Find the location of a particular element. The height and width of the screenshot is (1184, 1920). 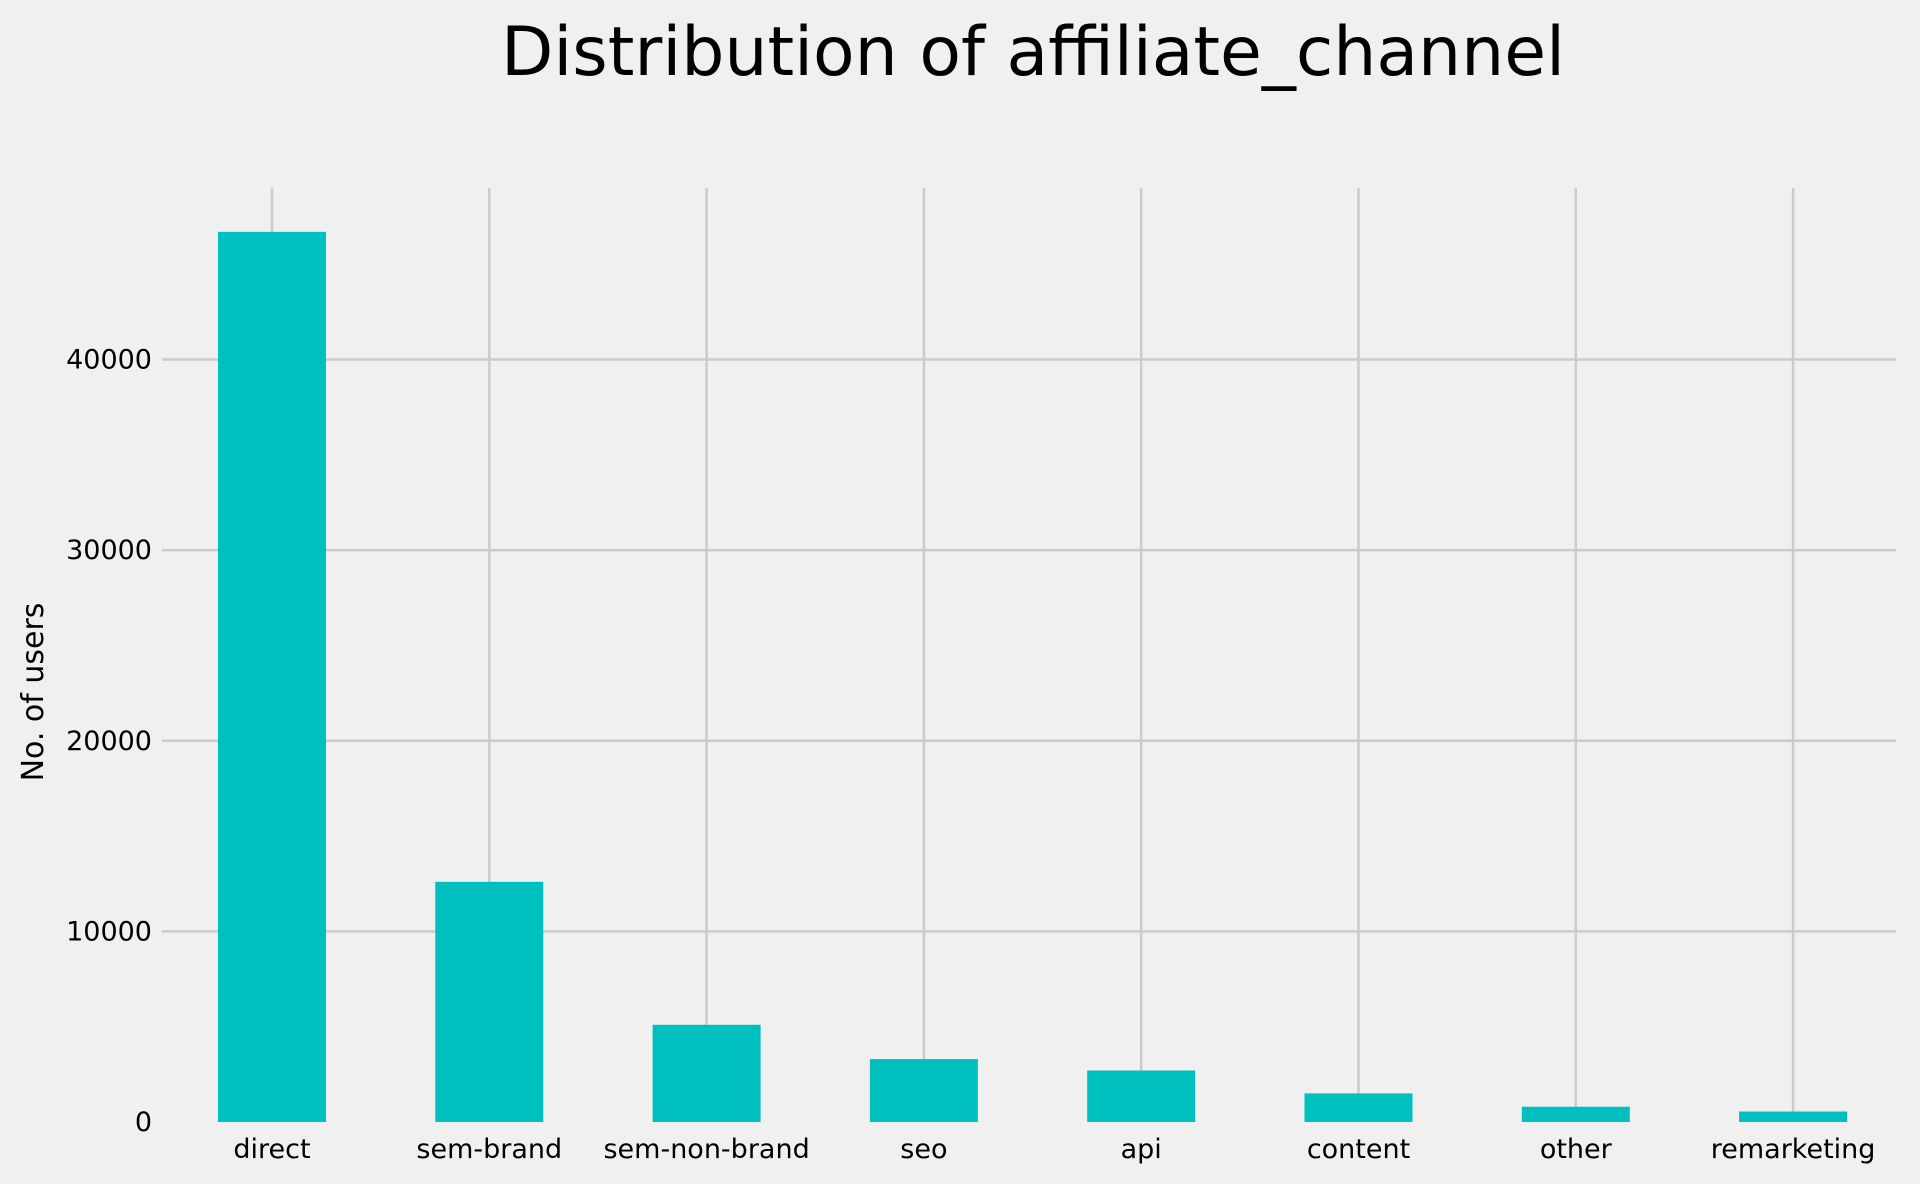

bar-direct is located at coordinates (272, 676).